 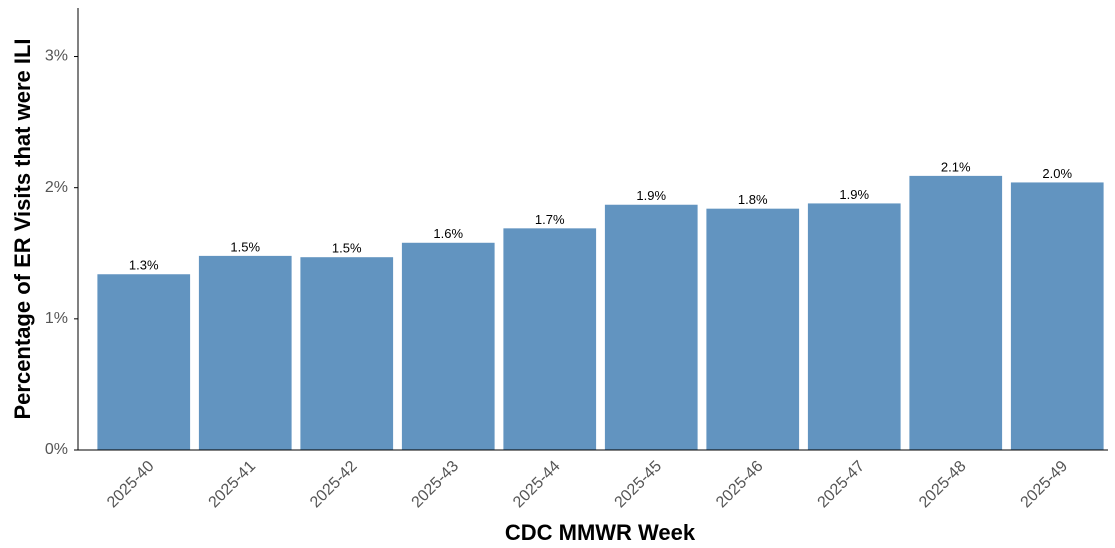 What do you see at coordinates (448, 233) in the screenshot?
I see `value-label: 1.6%` at bounding box center [448, 233].